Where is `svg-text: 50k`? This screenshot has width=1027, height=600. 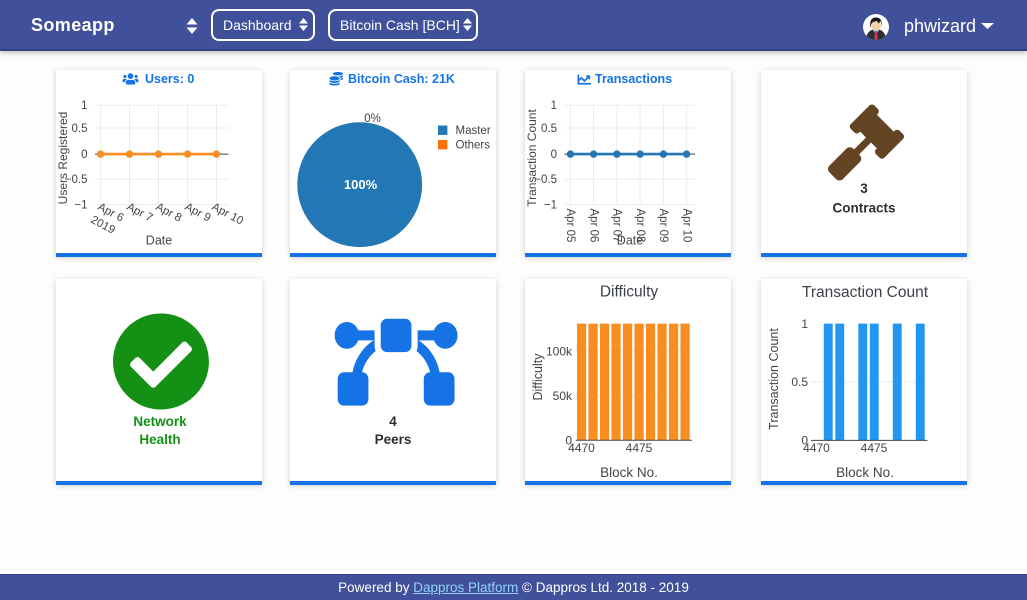
svg-text: 50k is located at coordinates (563, 396).